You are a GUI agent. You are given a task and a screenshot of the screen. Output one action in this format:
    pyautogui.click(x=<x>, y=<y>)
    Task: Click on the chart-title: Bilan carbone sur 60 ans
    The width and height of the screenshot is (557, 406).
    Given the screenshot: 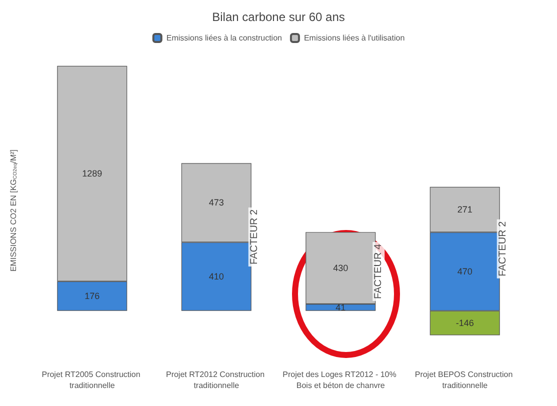 What is the action you would take?
    pyautogui.click(x=278, y=17)
    